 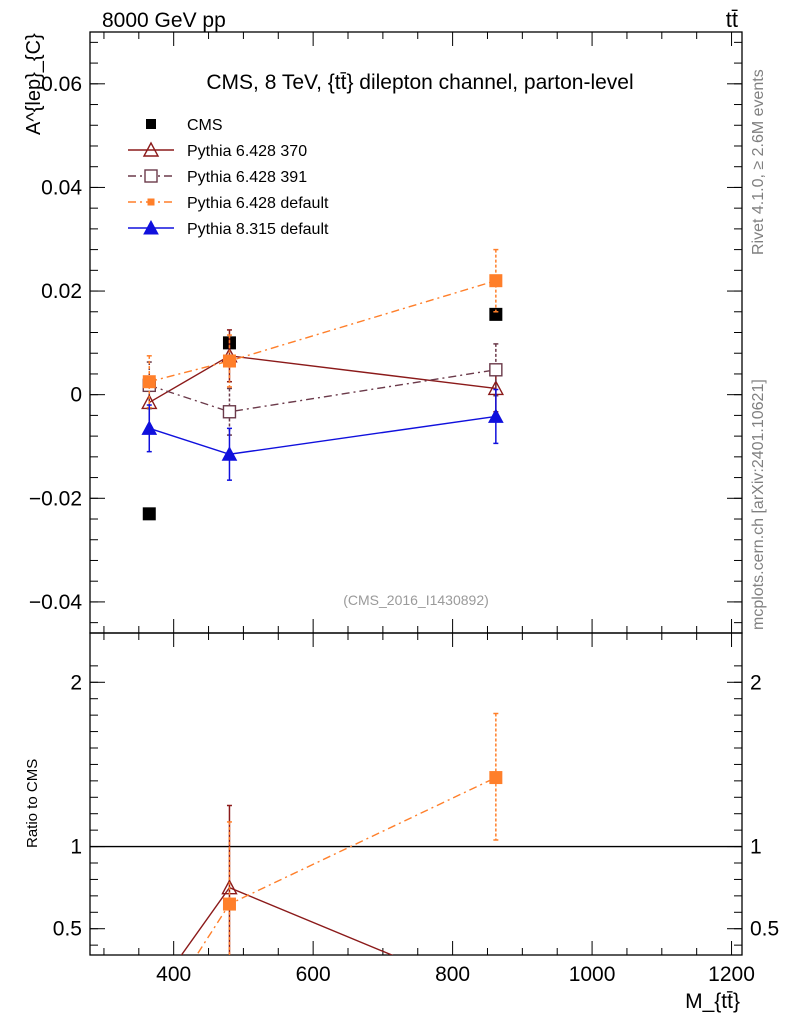 I want to click on legend-label: Pythia 6.428 default, so click(x=258, y=203).